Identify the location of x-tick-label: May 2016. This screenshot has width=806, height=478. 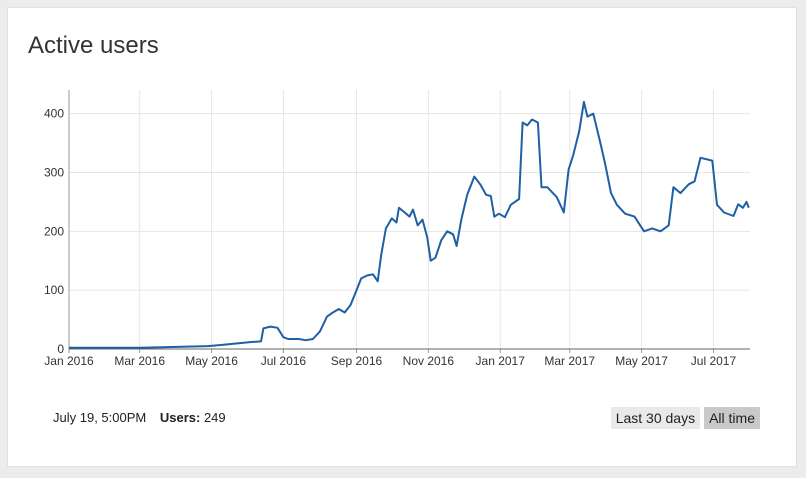
(211, 361).